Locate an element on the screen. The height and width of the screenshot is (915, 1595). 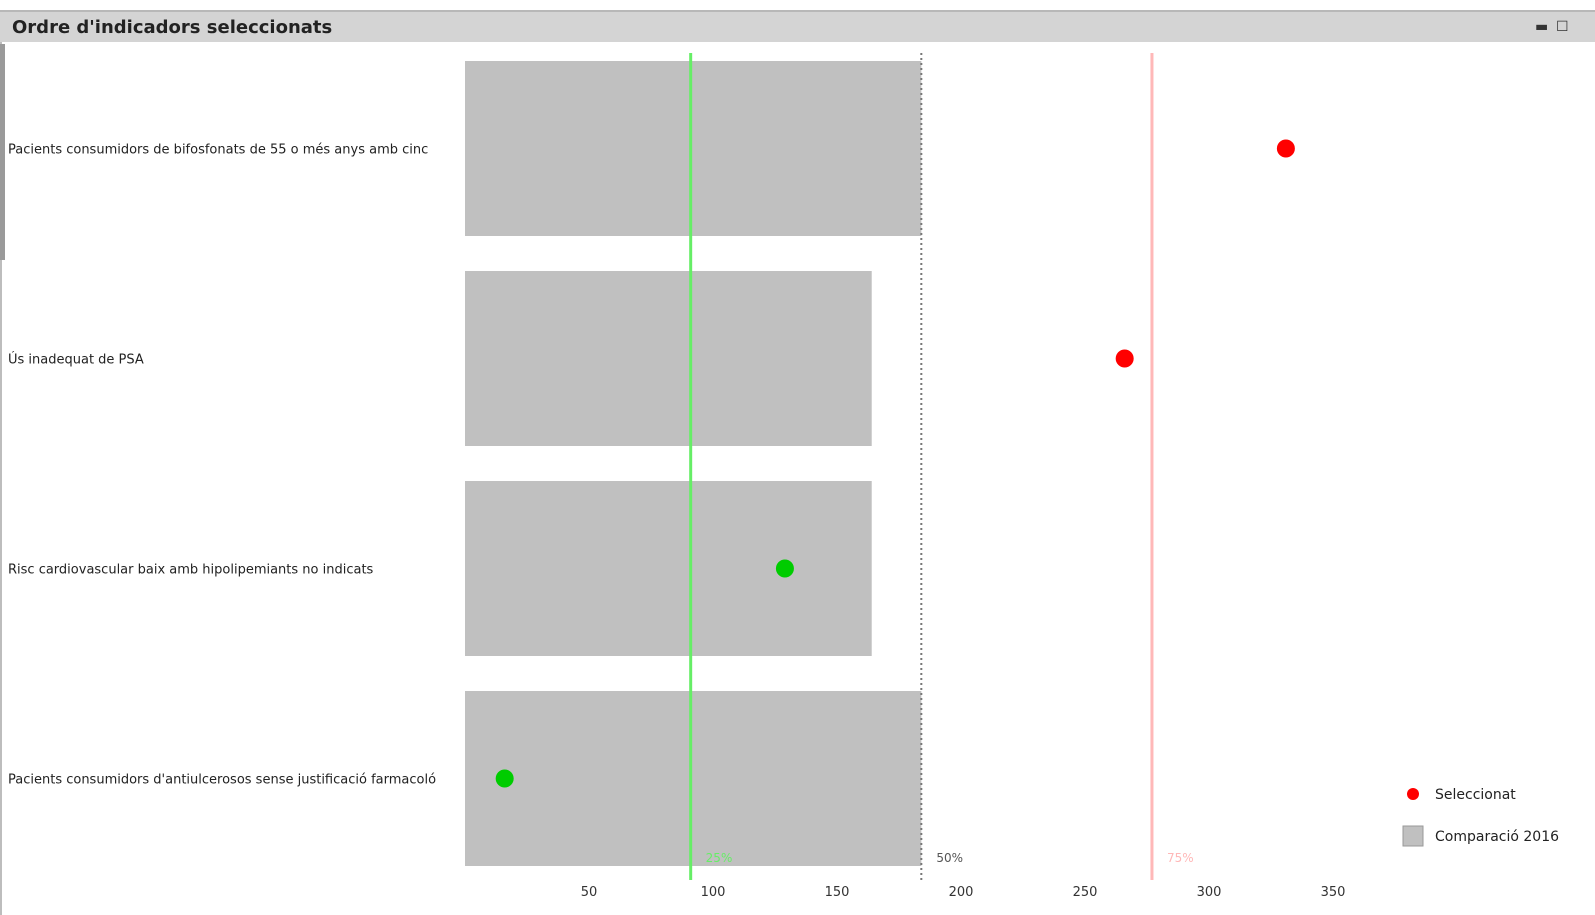
legend-marker-comparacio is located at coordinates (1413, 836).